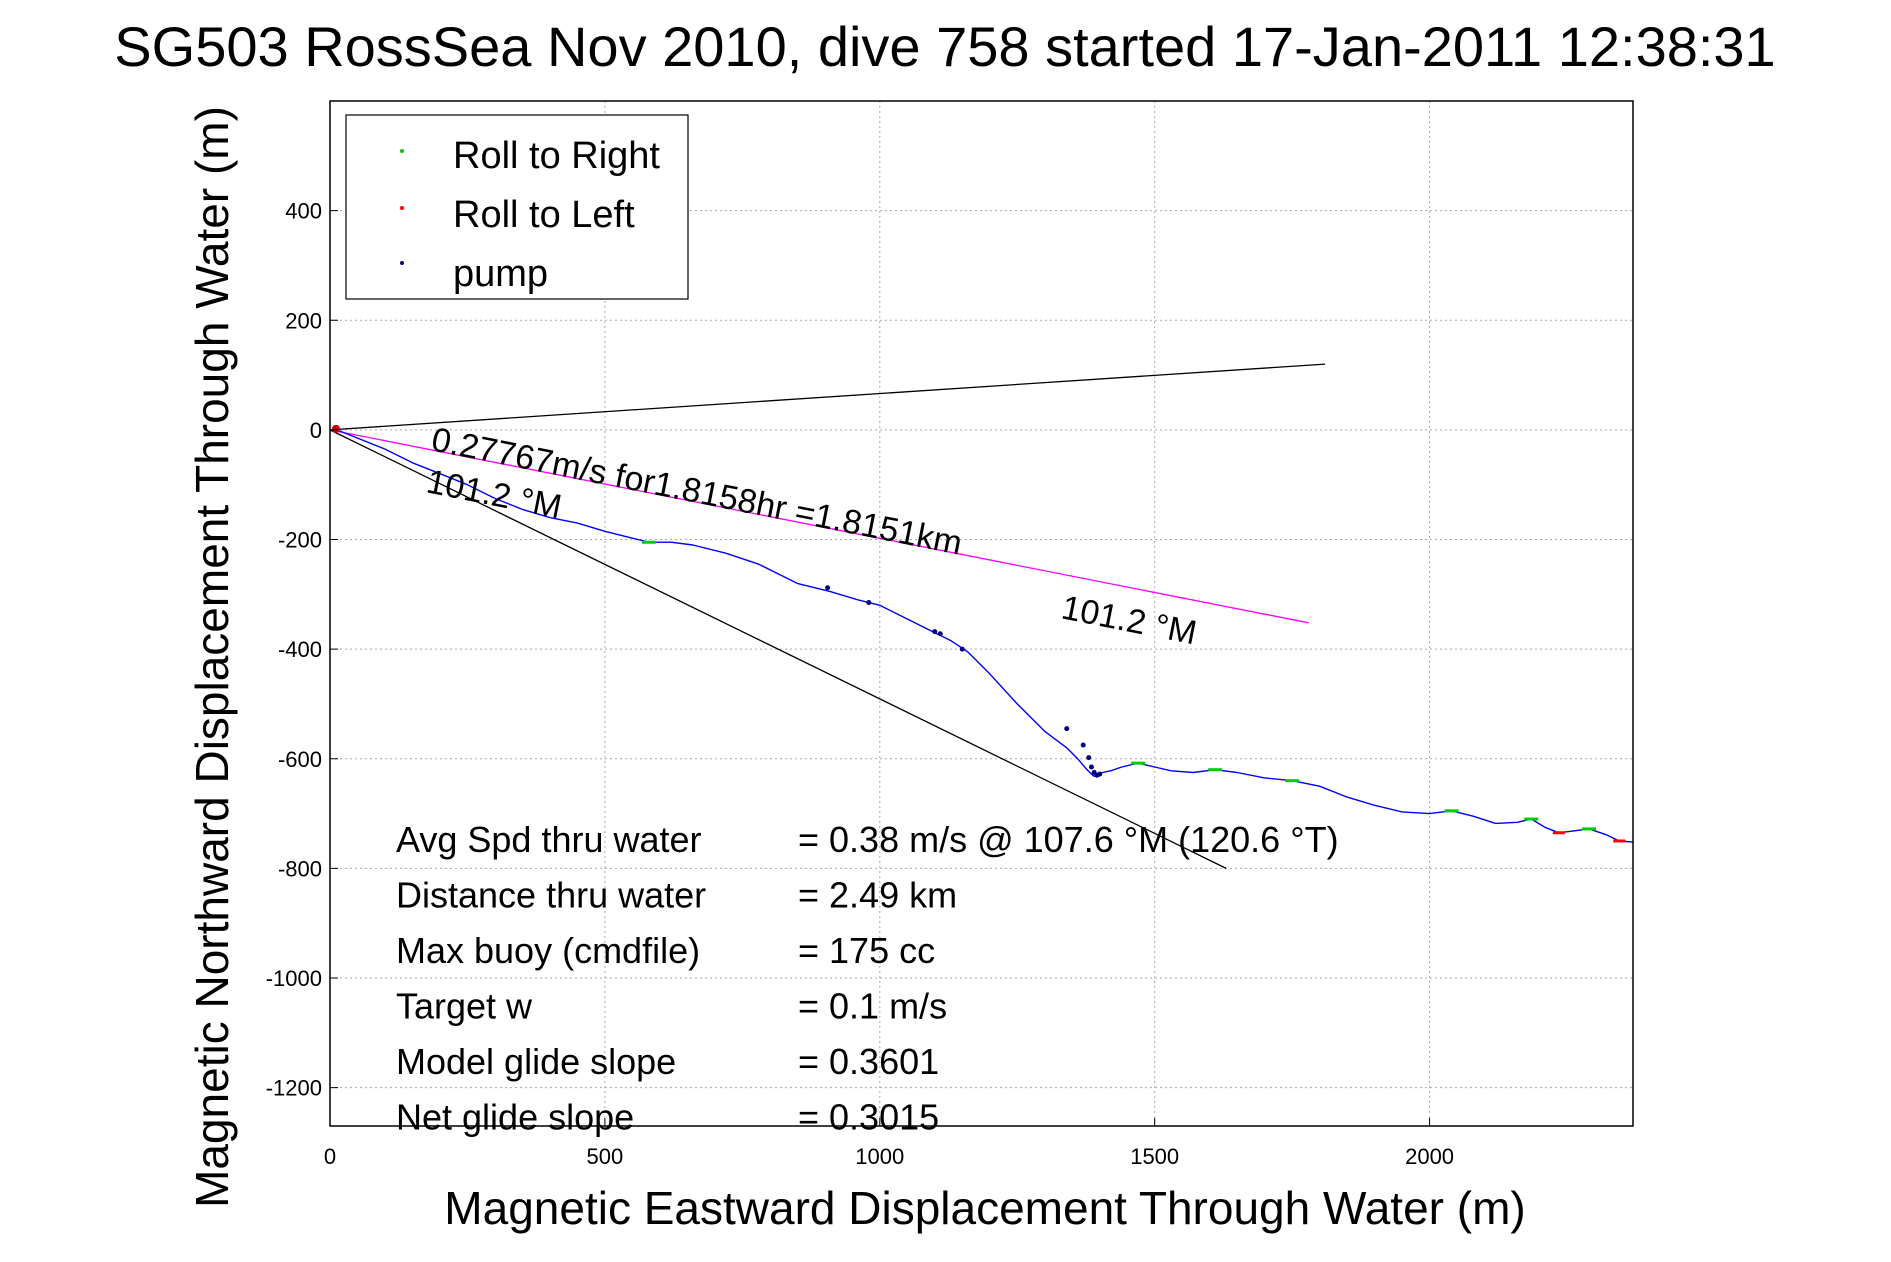 The width and height of the screenshot is (1891, 1262). What do you see at coordinates (402, 263) in the screenshot?
I see `legend-marker-pump` at bounding box center [402, 263].